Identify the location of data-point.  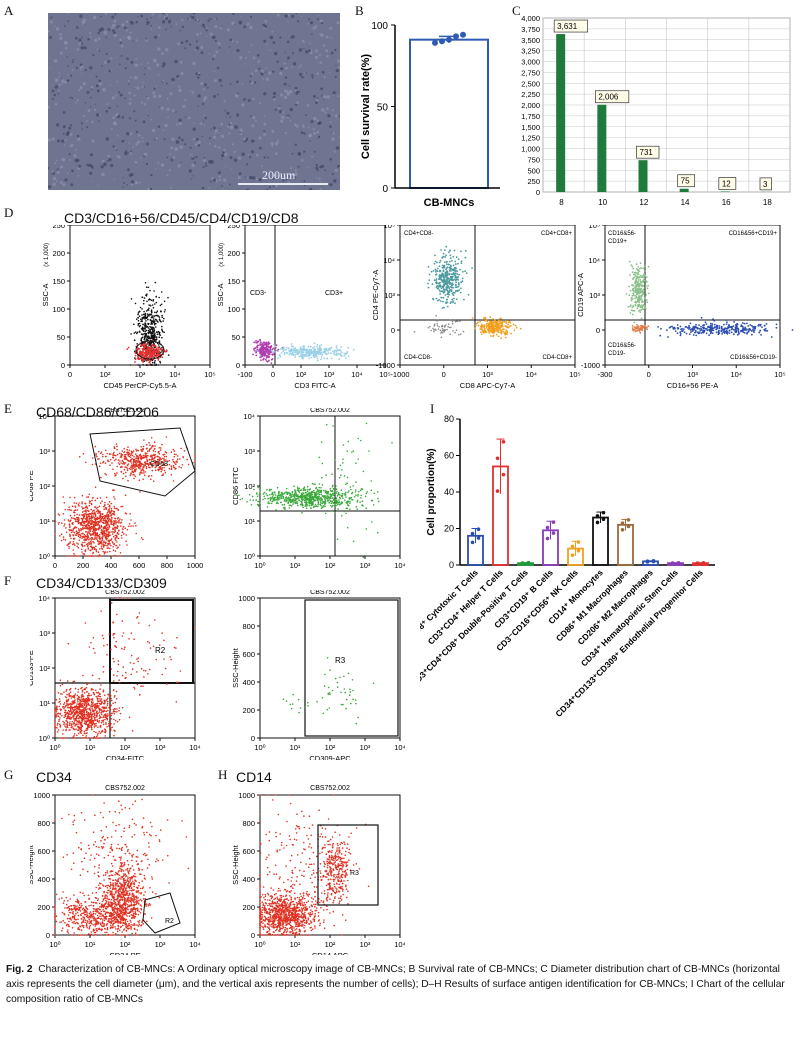
(456, 36).